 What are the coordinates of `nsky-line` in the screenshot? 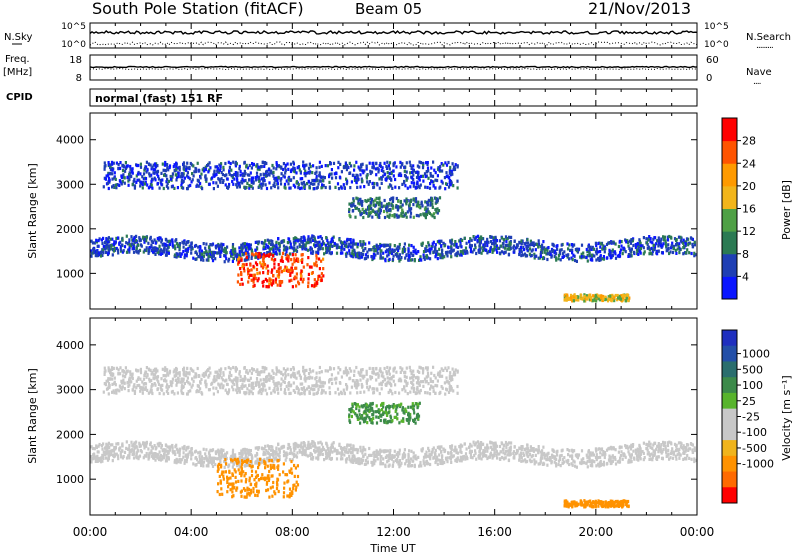 It's located at (393, 32).